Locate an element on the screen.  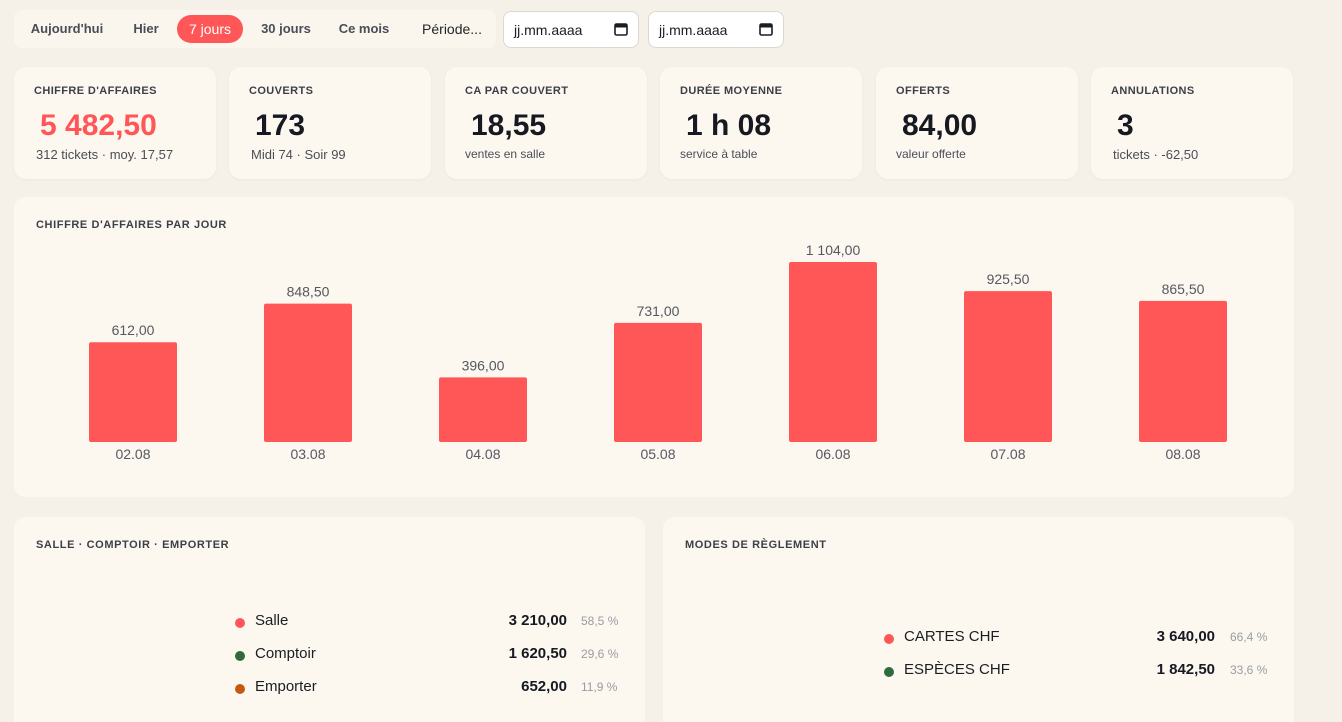
kpi-subtext: tickets · -62,50 is located at coordinates (1156, 154).